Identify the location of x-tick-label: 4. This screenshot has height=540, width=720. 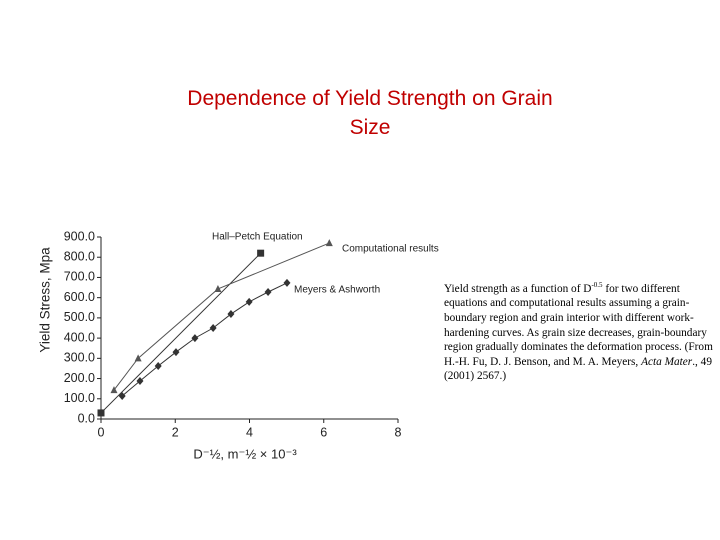
(249, 432).